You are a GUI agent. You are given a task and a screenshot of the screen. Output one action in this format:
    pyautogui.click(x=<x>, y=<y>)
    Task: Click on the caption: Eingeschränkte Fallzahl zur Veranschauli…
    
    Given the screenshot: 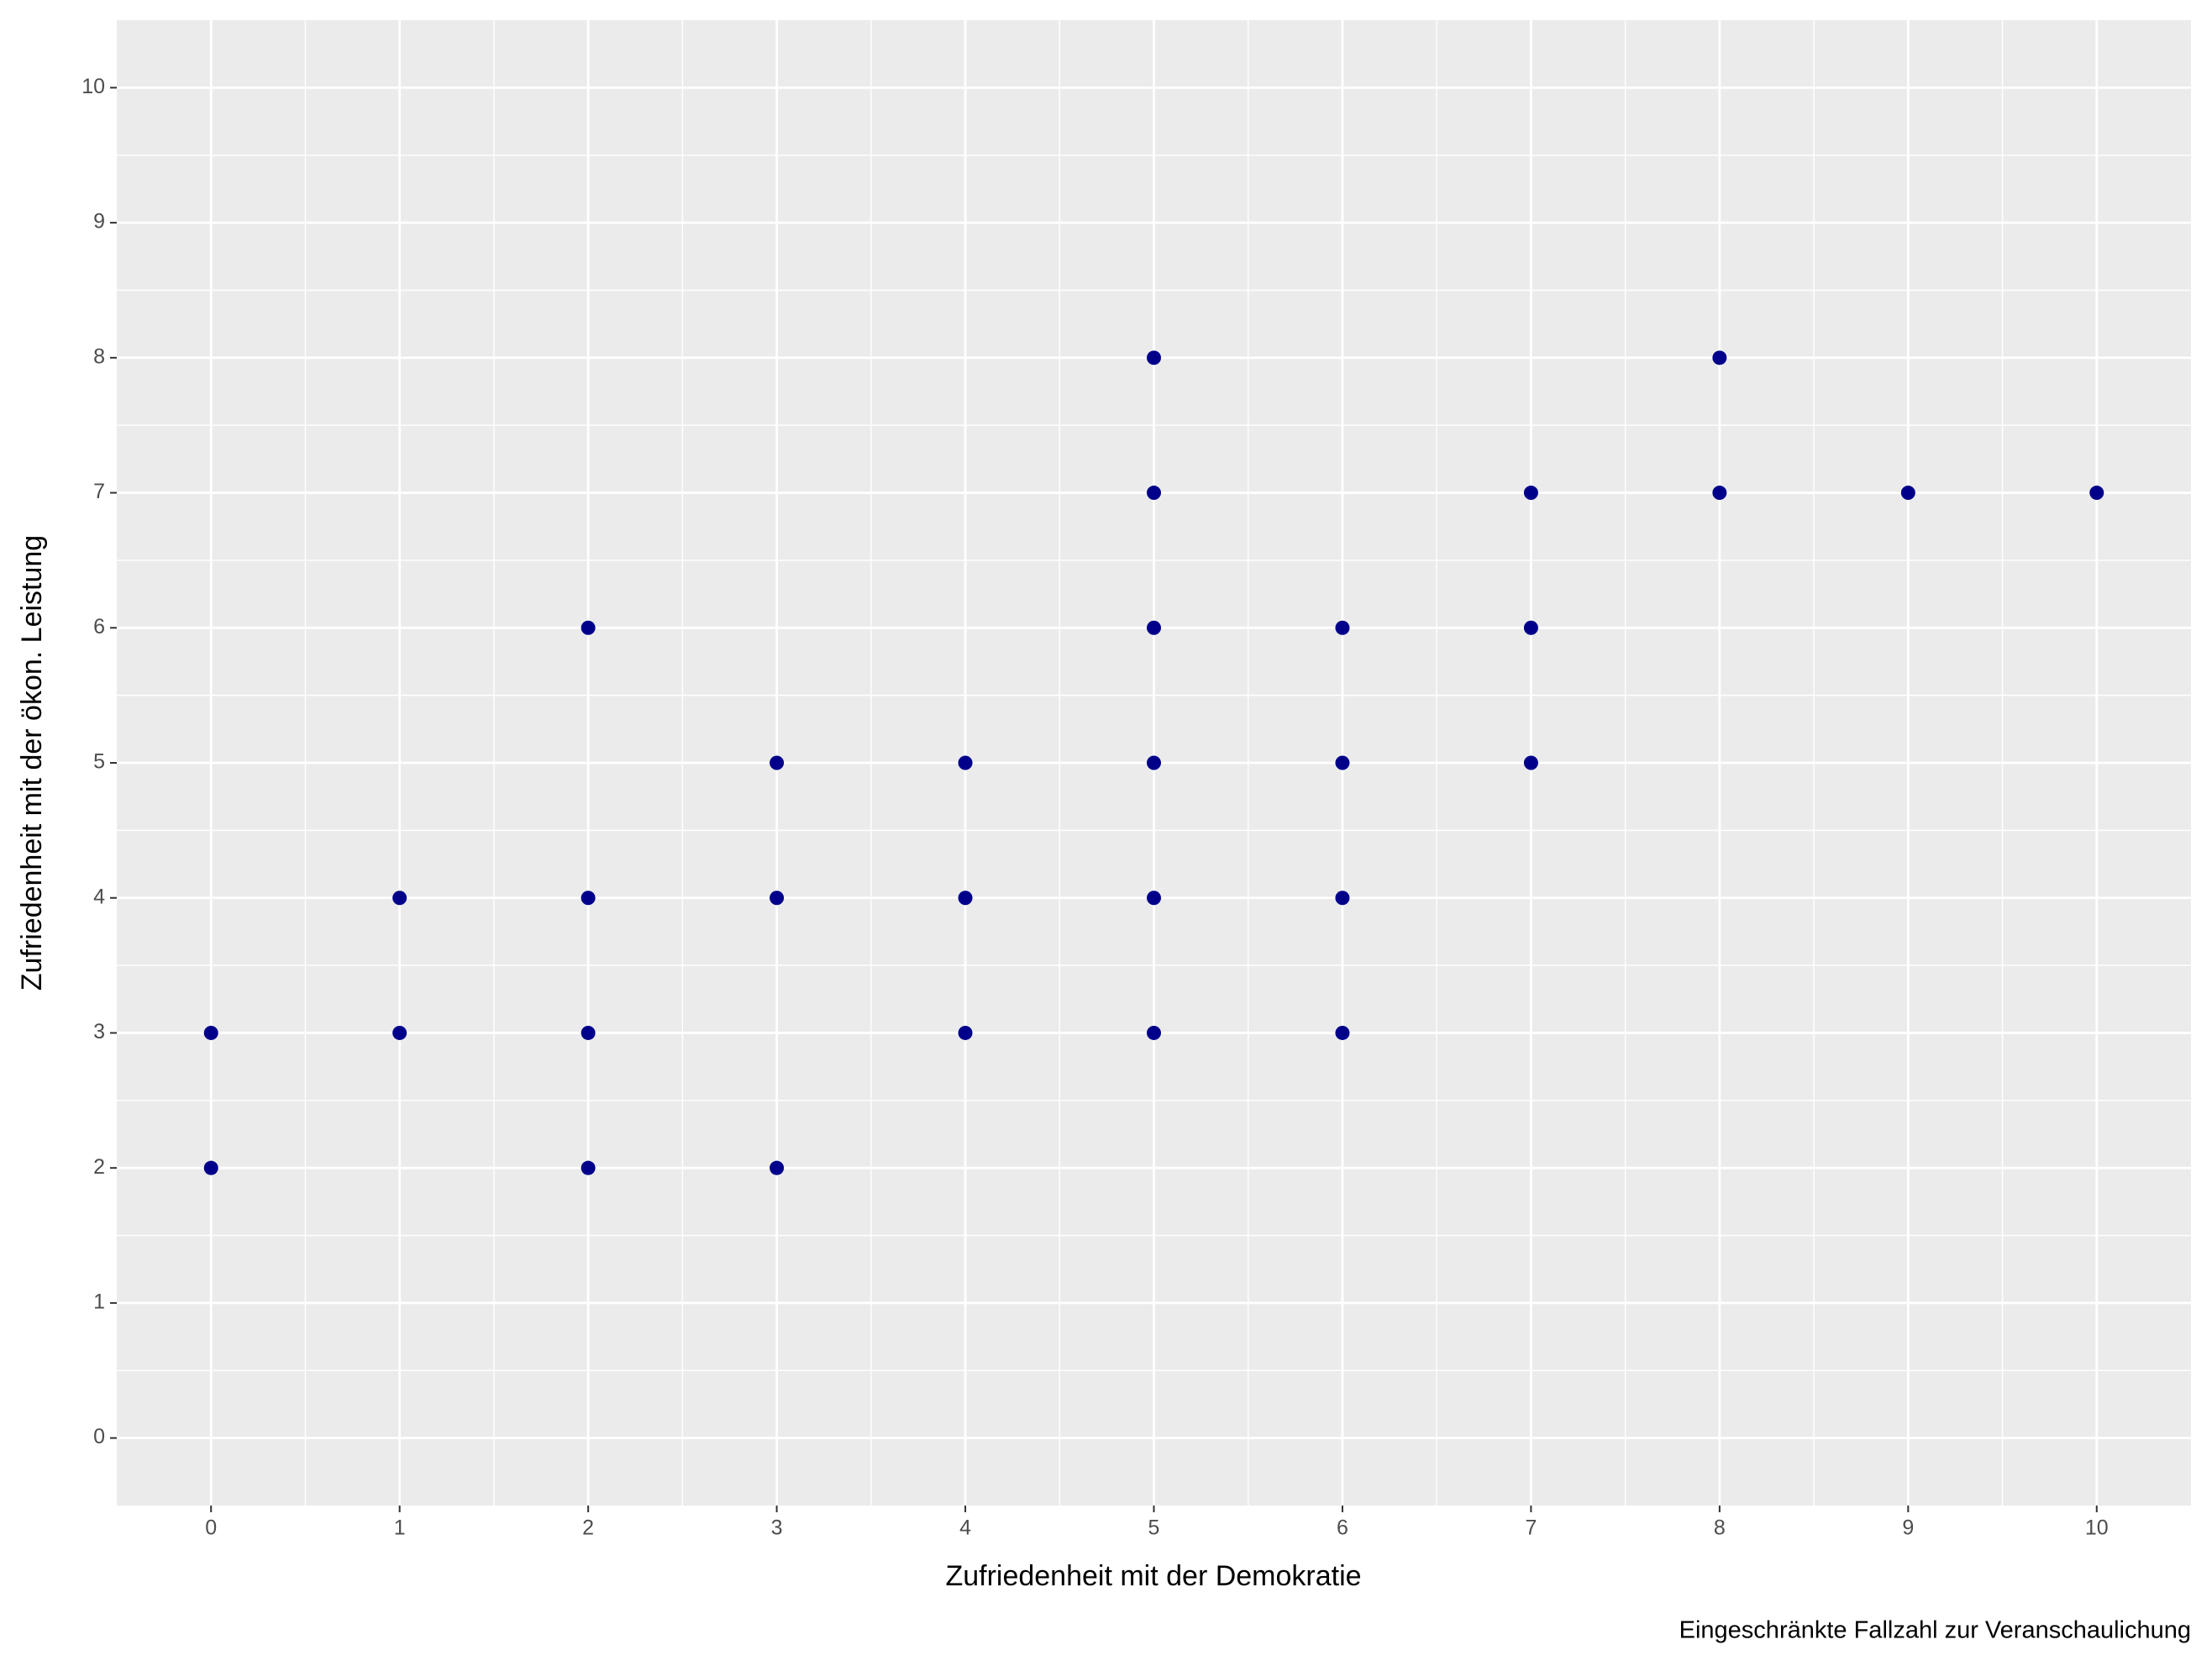 What is the action you would take?
    pyautogui.click(x=1935, y=1630)
    